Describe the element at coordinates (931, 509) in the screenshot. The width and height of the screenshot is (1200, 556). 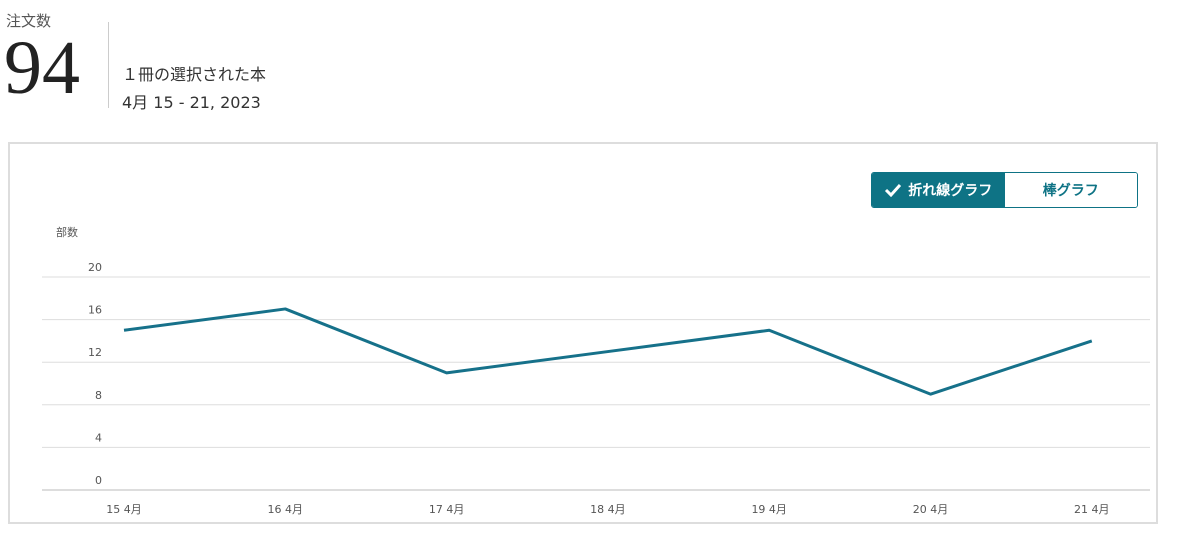
I see `x-tick-label: 20 4月` at that location.